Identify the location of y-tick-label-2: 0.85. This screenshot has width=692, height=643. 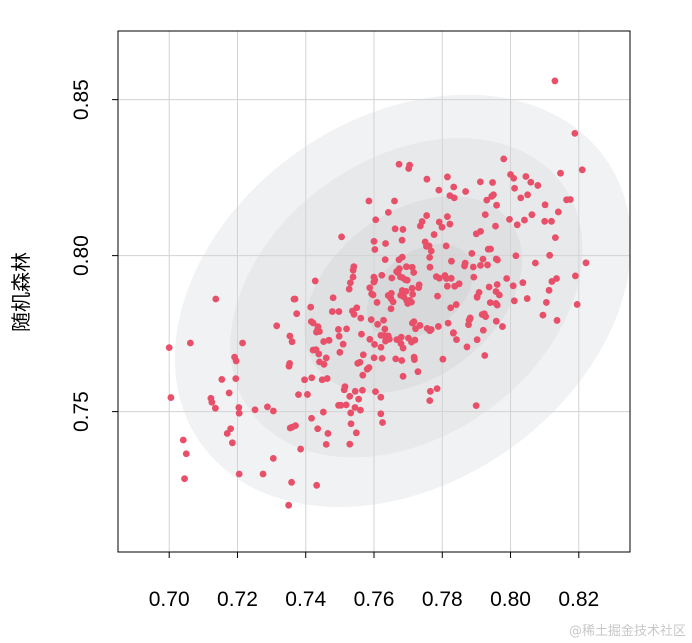
(81, 99).